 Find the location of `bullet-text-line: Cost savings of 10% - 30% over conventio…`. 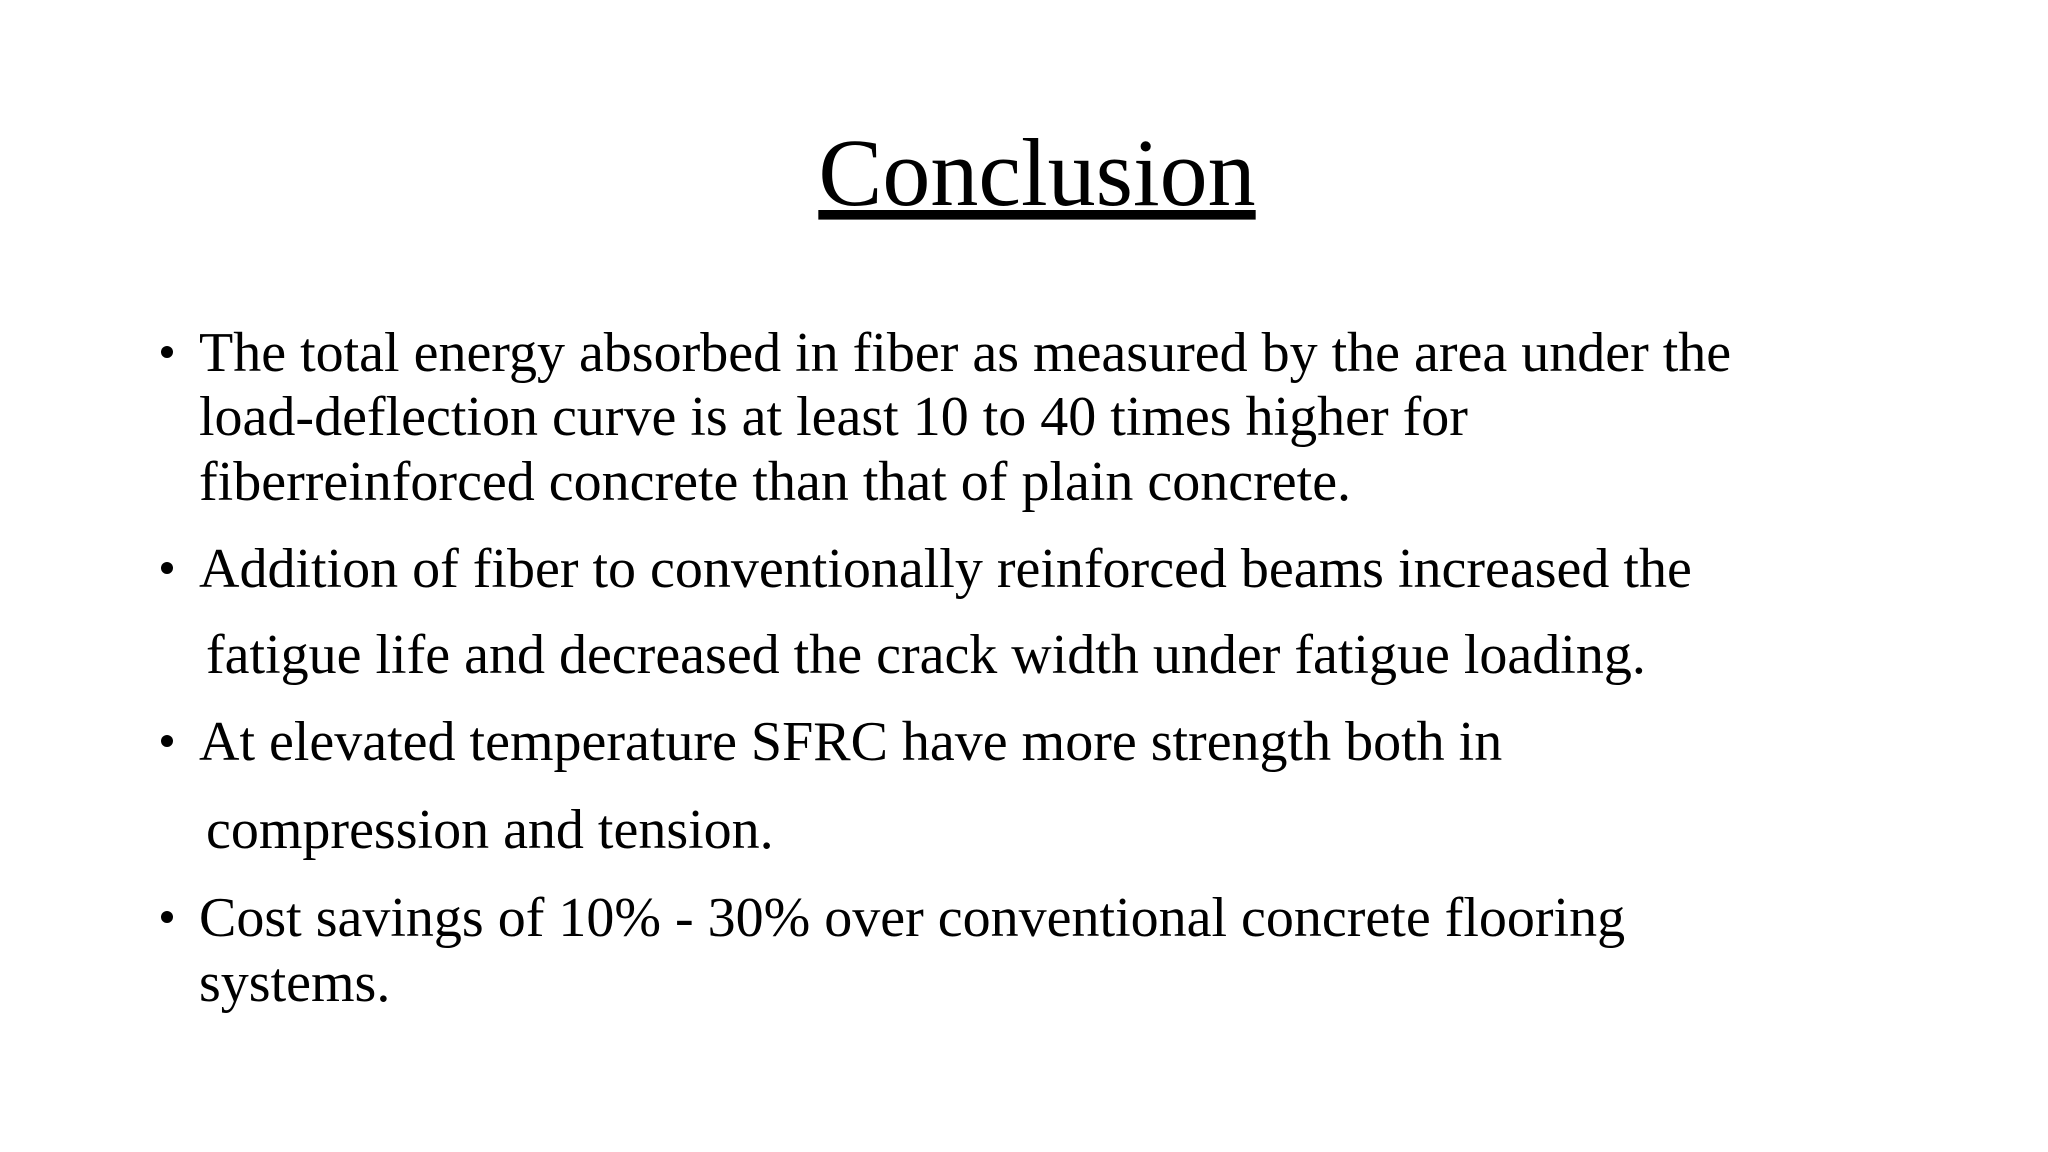

bullet-text-line: Cost savings of 10% - 30% over conventio… is located at coordinates (912, 918).